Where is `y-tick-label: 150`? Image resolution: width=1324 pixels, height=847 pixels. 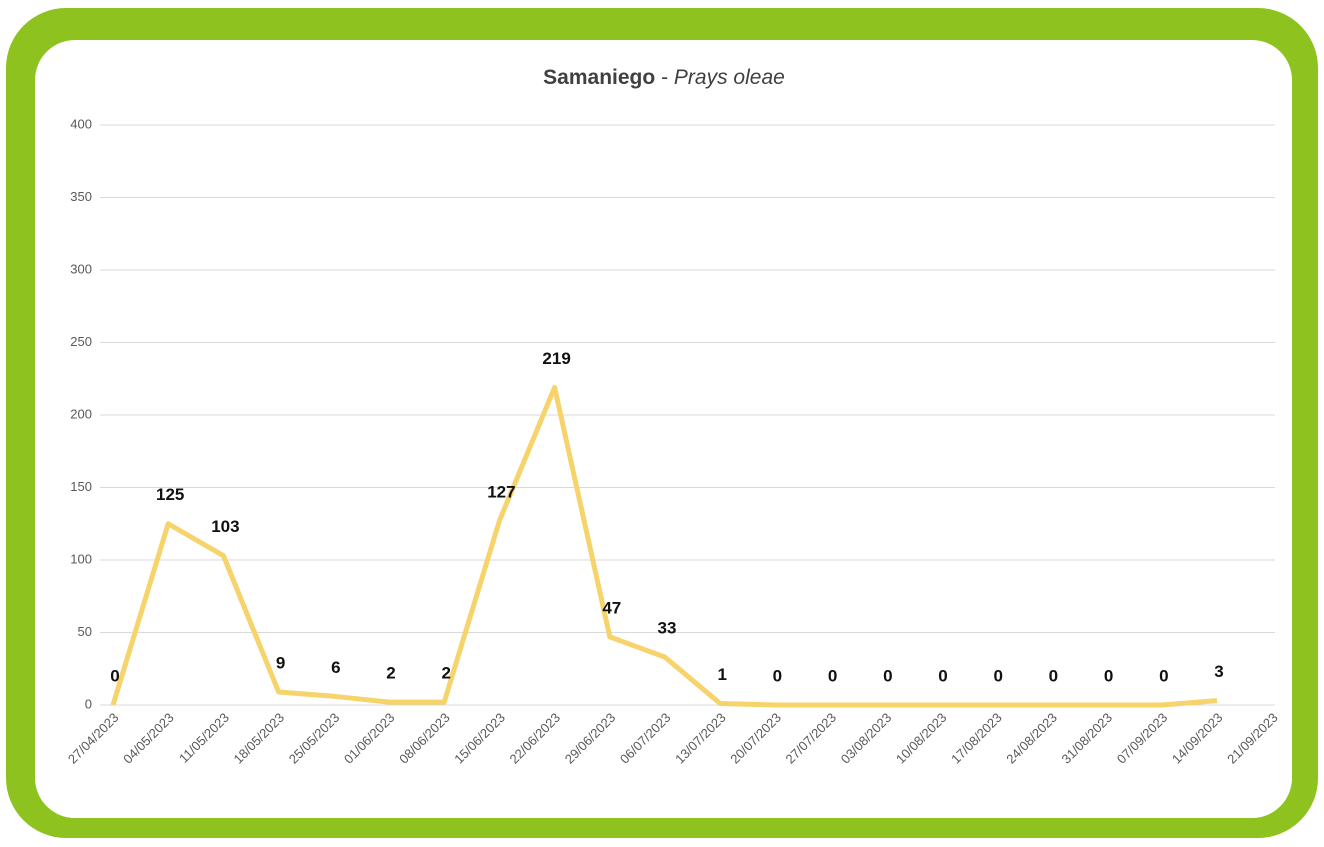
y-tick-label: 150 is located at coordinates (81, 486).